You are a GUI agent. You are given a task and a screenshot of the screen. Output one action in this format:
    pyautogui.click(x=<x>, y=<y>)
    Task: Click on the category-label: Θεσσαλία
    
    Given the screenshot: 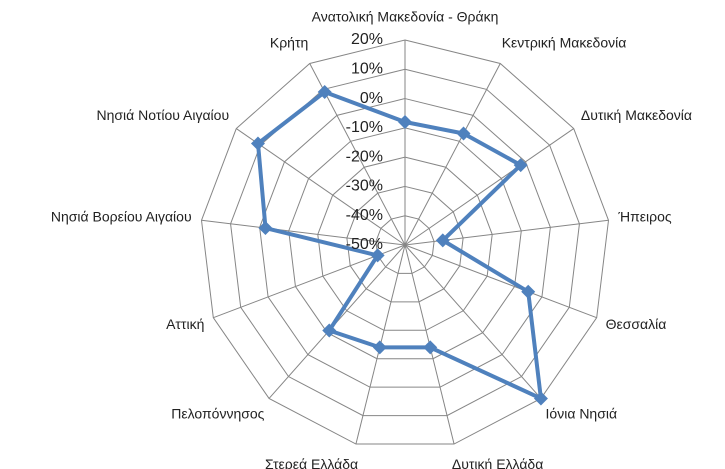 What is the action you would take?
    pyautogui.click(x=636, y=324)
    